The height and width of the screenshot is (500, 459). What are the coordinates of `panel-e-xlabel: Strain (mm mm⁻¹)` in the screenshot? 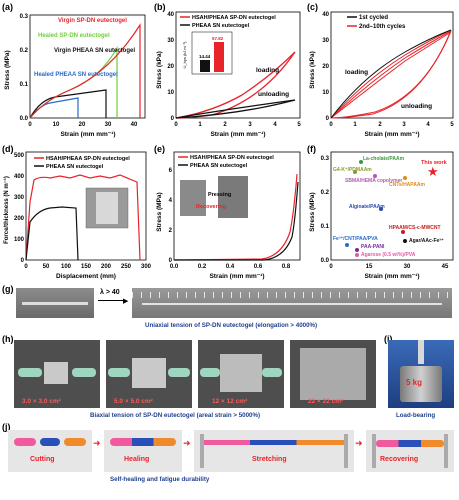 It's located at (236, 276).